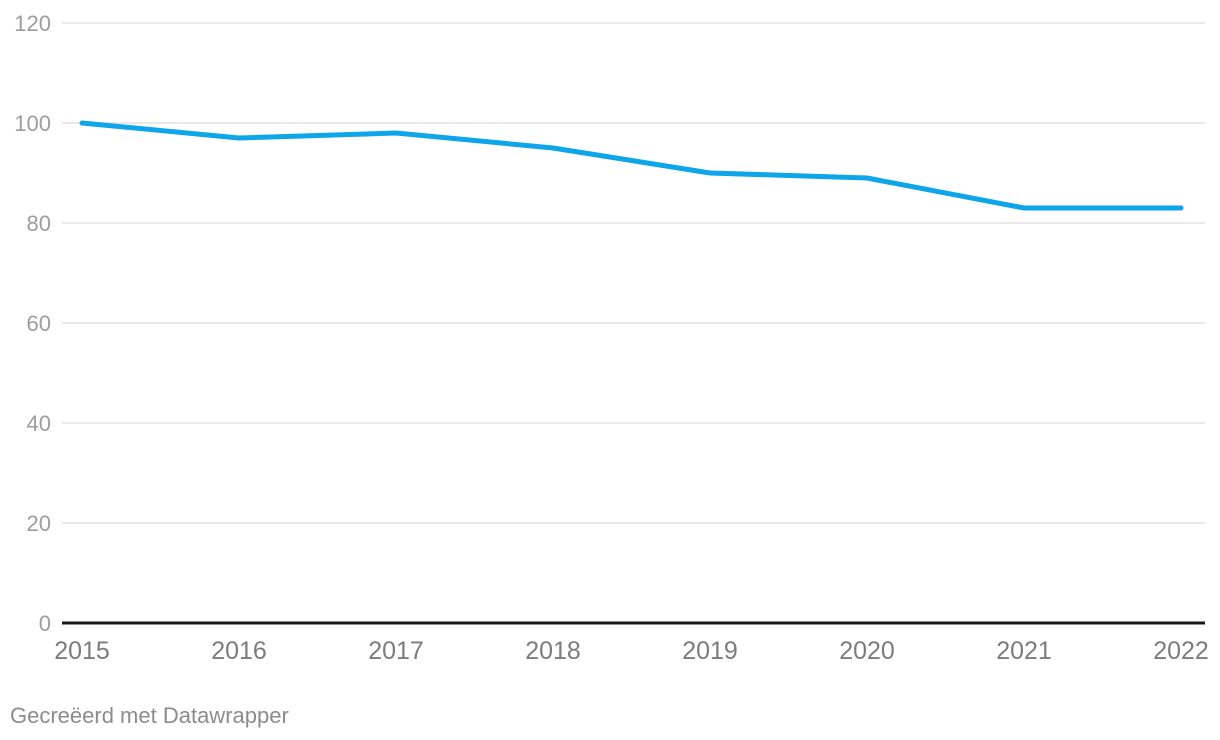 The image size is (1220, 740). I want to click on x-tick-label-2019: 2019, so click(710, 651).